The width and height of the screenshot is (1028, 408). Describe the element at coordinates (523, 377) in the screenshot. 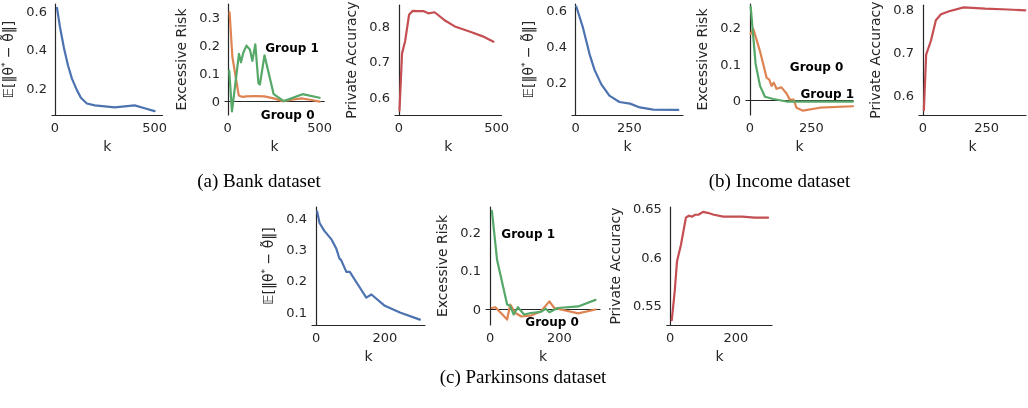

I see `text: (c) Parkinsons dataset` at that location.